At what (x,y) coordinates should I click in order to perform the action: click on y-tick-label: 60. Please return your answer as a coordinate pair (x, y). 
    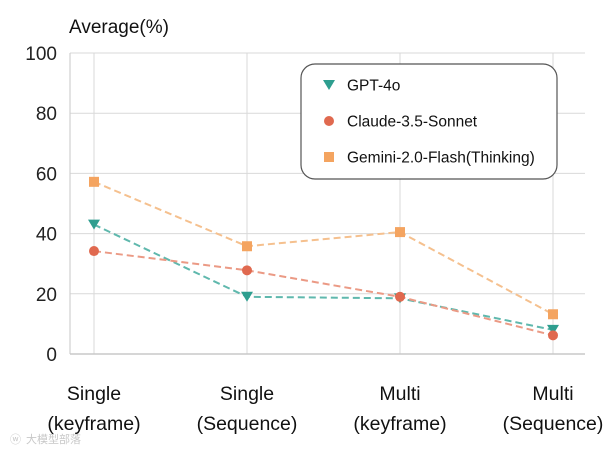
    Looking at the image, I should click on (46, 174).